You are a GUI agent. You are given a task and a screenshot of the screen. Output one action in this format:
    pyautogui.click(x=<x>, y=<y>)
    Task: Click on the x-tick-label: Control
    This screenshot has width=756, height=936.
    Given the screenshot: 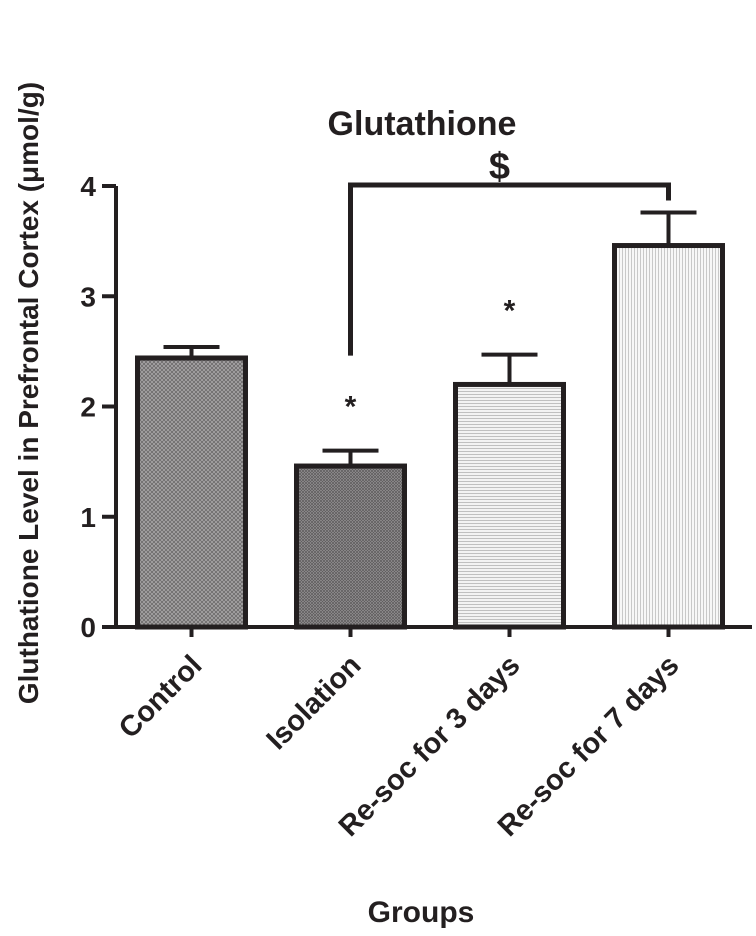 What is the action you would take?
    pyautogui.click(x=161, y=697)
    